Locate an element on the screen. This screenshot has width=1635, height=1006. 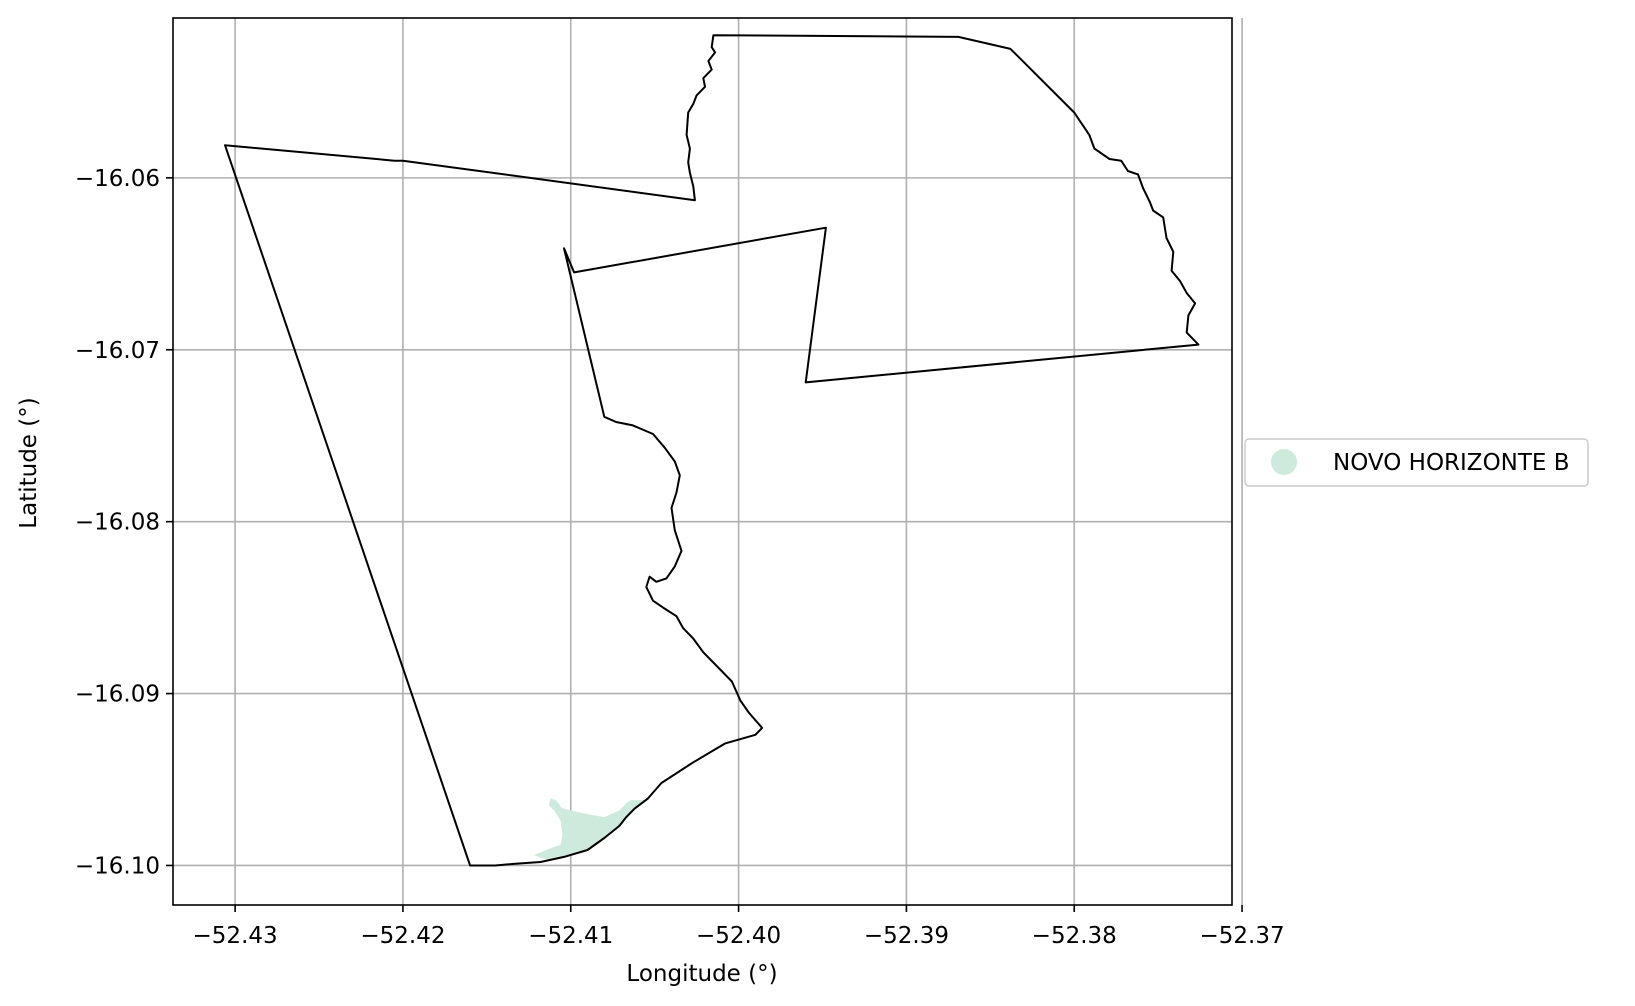
legend-marker is located at coordinates (1284, 462).